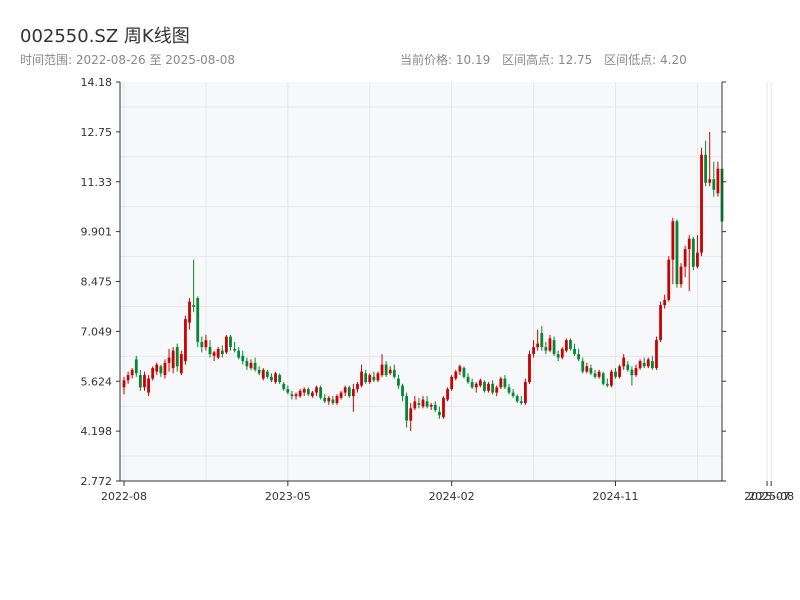 The height and width of the screenshot is (600, 800). What do you see at coordinates (200, 60) in the screenshot?
I see `time-range-end: 2025-08-08` at bounding box center [200, 60].